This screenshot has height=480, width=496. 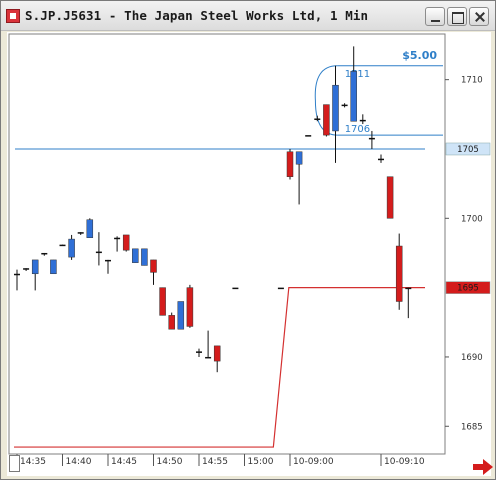 I want to click on close-button, so click(x=479, y=16).